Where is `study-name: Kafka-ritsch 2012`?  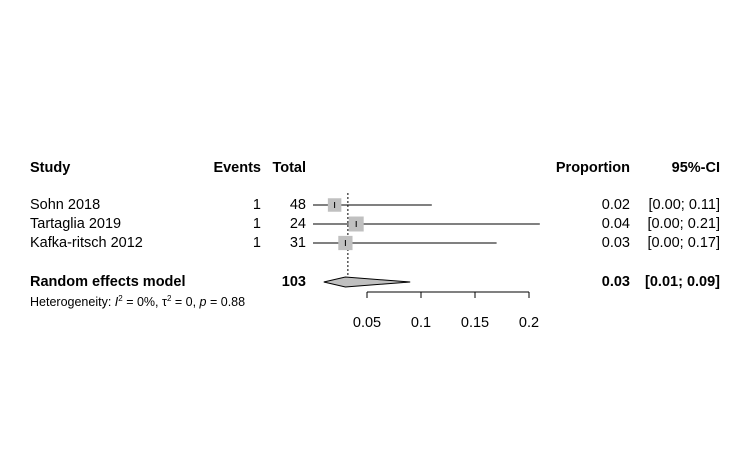 study-name: Kafka-ritsch 2012 is located at coordinates (86, 243).